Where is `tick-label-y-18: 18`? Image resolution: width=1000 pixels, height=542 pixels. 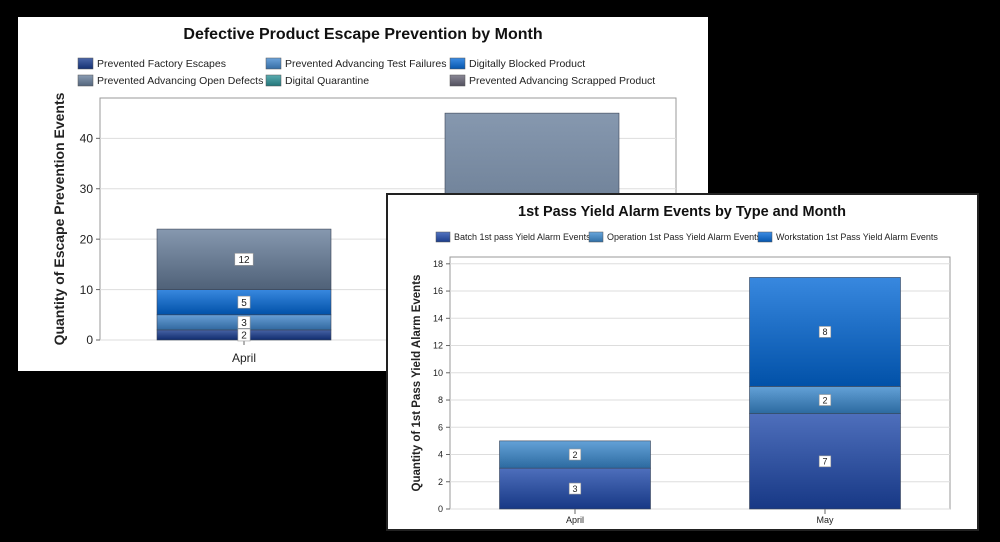 tick-label-y-18: 18 is located at coordinates (438, 264).